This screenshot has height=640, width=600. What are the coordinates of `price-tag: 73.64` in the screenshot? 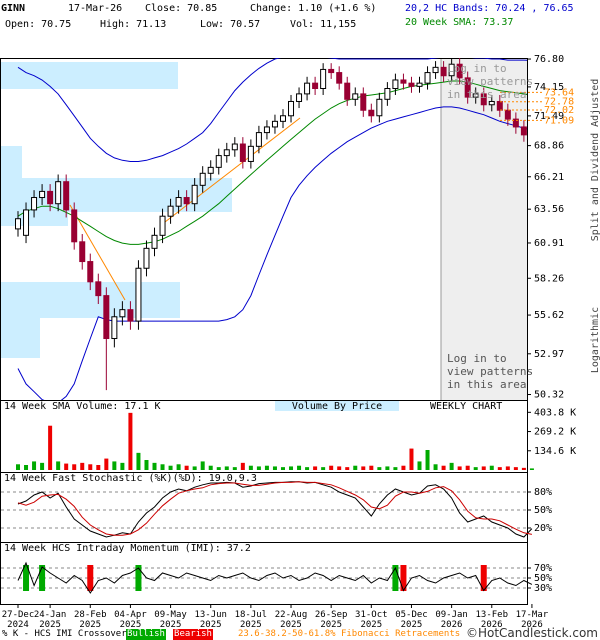 It's located at (559, 92).